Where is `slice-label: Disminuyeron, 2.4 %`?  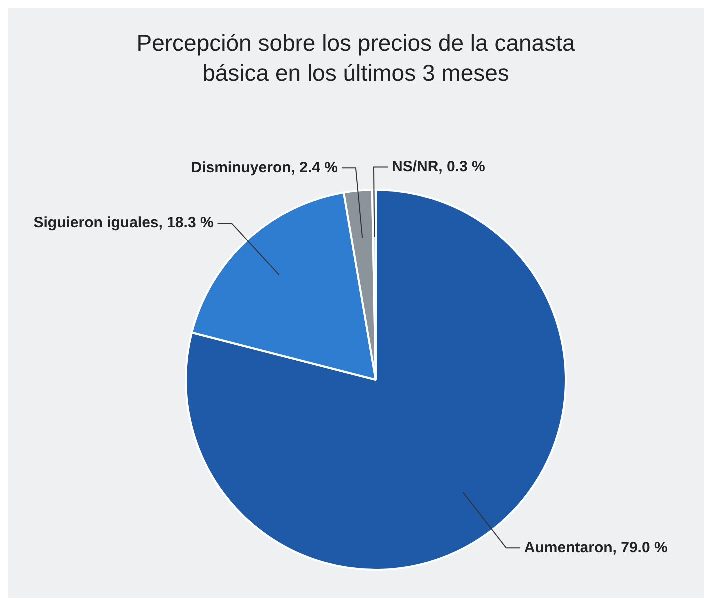 slice-label: Disminuyeron, 2.4 % is located at coordinates (264, 167).